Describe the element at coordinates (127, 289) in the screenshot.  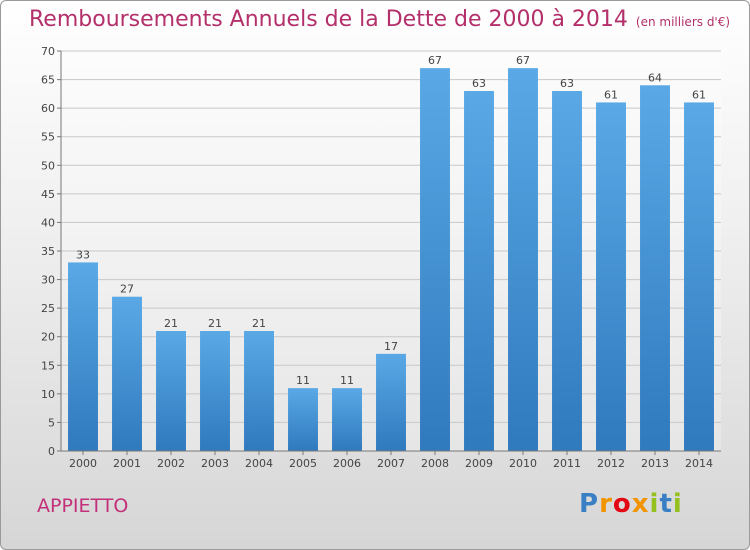
I see `bar-value-label: 27` at that location.